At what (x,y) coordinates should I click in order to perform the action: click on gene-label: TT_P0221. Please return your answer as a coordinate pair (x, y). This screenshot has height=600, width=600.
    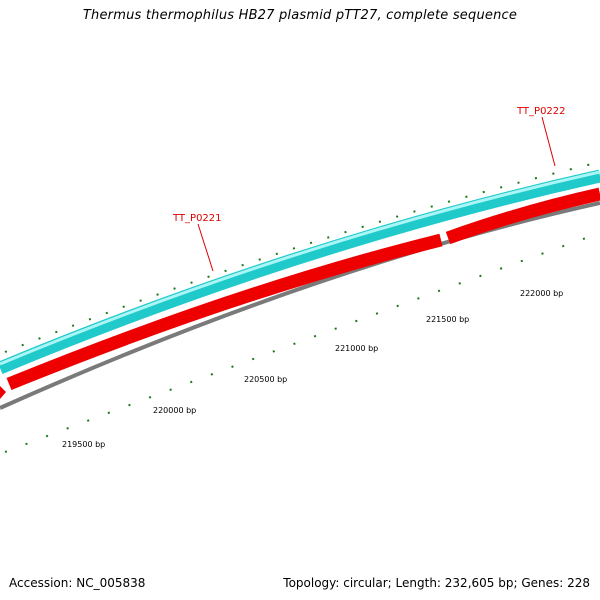
    Looking at the image, I should click on (197, 218).